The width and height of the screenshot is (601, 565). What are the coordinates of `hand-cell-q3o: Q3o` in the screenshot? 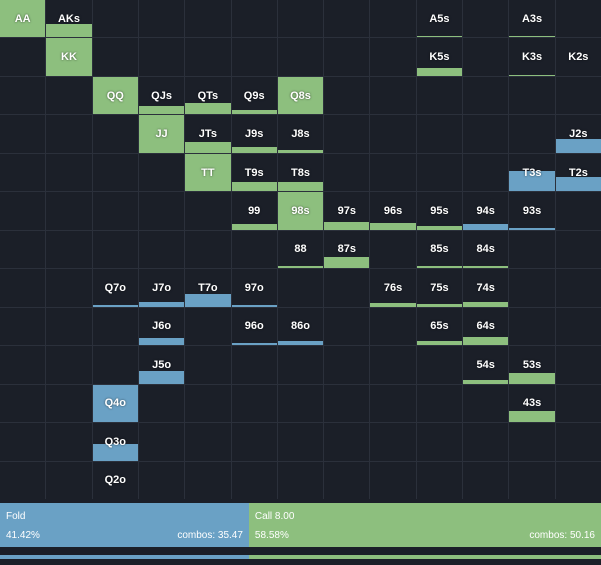 It's located at (115, 442).